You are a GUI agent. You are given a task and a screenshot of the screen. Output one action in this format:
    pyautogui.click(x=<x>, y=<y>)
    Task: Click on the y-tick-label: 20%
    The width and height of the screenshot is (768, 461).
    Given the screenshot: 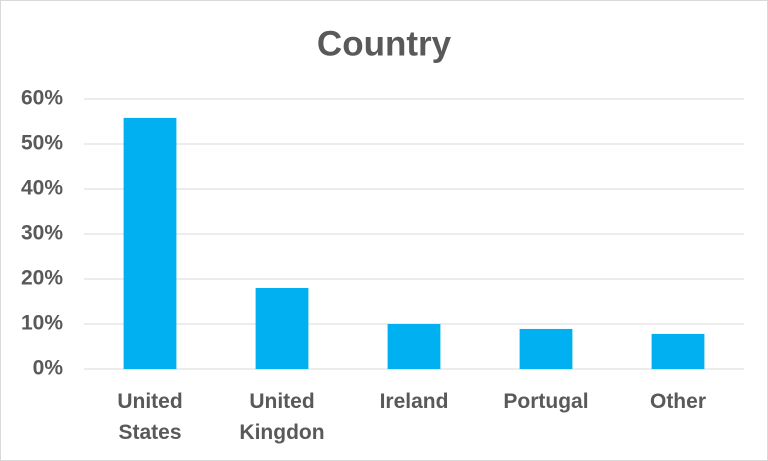 What is the action you would take?
    pyautogui.click(x=42, y=278)
    